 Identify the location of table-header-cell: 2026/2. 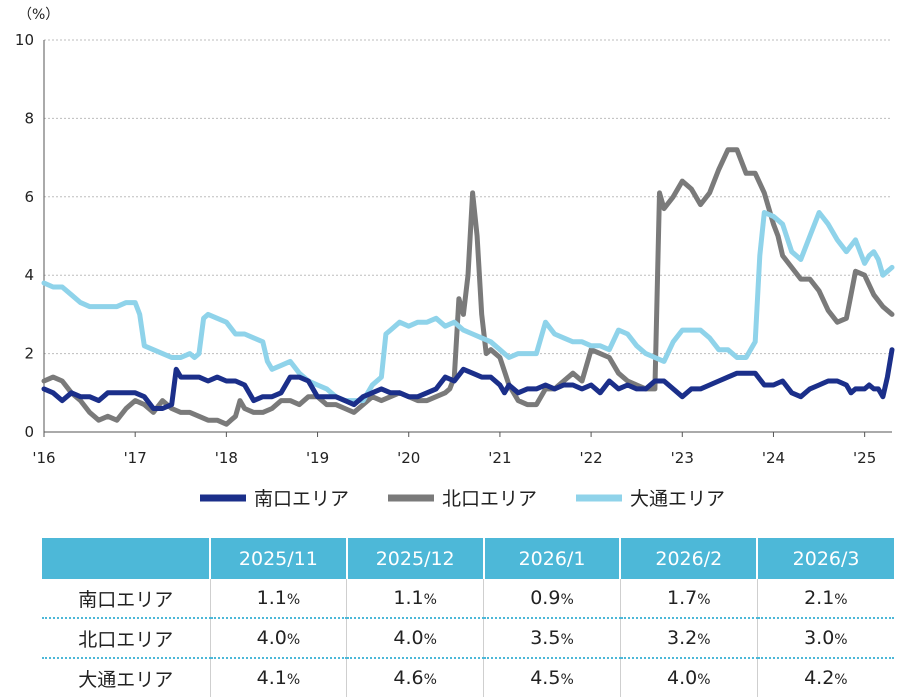
(689, 558).